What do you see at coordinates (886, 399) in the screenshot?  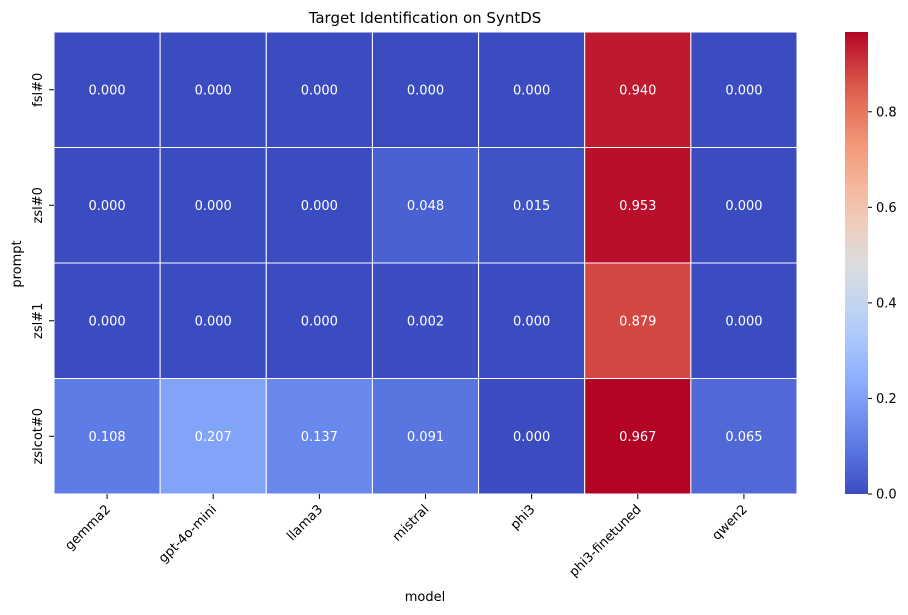 I see `colorbar-tick-label: 0.2` at bounding box center [886, 399].